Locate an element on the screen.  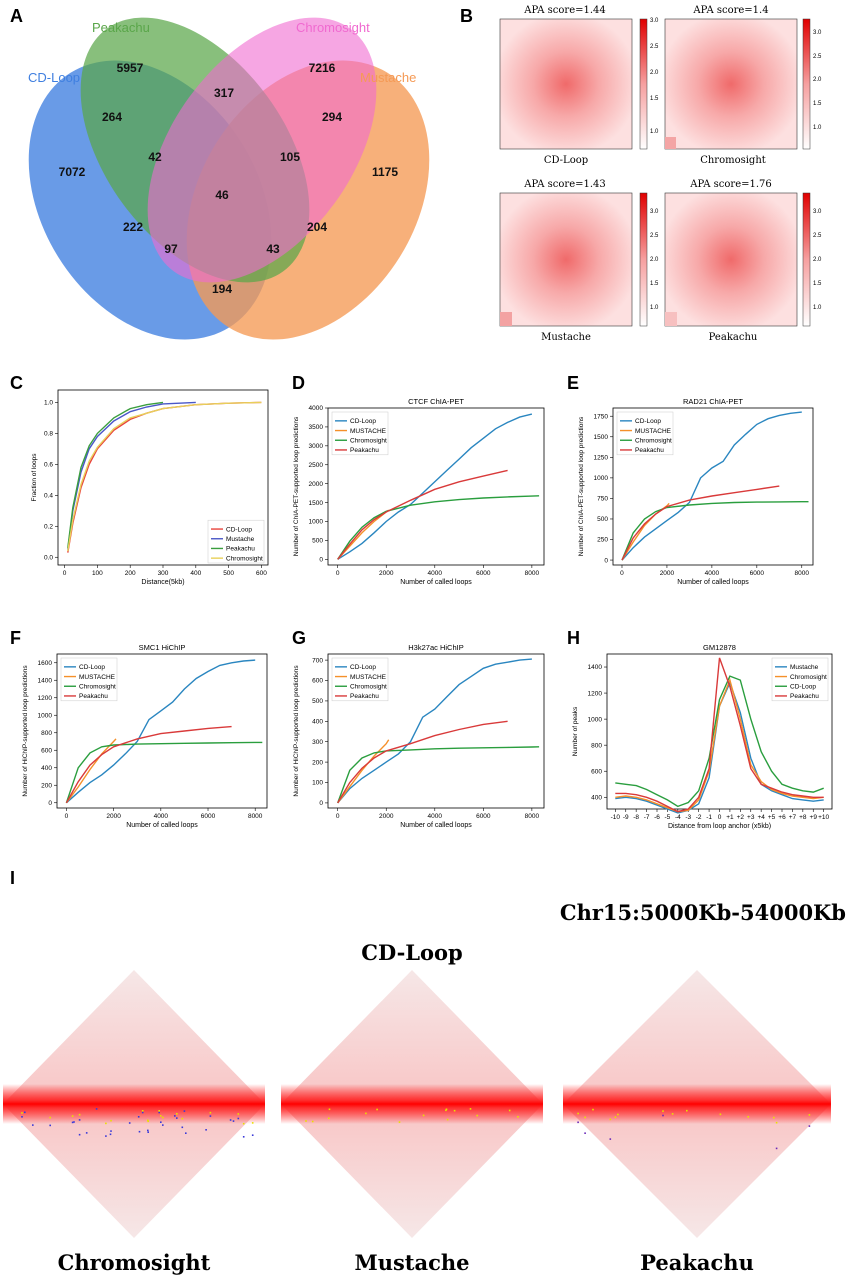
apa-score-label: APA score=1.44 is located at coordinates (564, 10).